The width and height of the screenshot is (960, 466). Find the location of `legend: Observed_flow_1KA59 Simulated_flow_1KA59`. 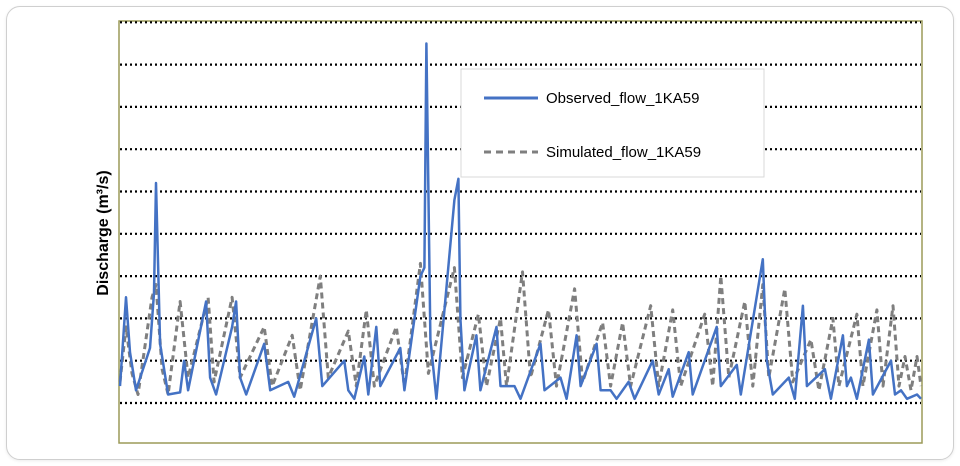

legend: Observed_flow_1KA59 Simulated_flow_1KA59 is located at coordinates (612, 123).